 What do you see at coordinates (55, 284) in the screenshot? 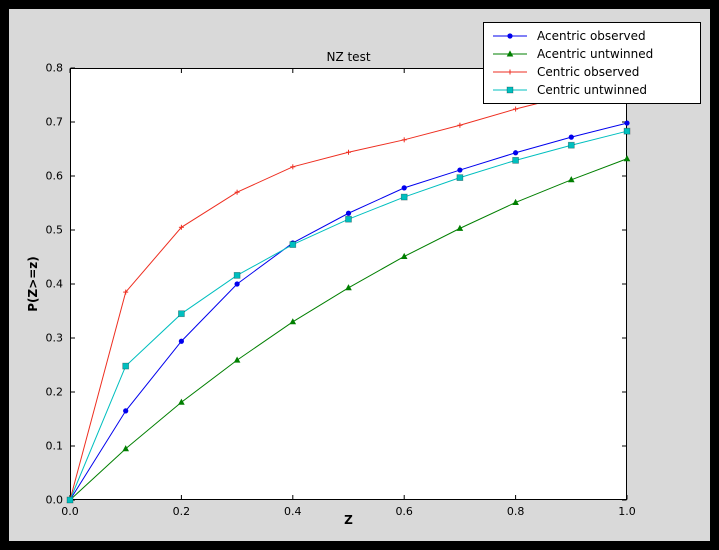
I see `y-tick-label: 0.4` at bounding box center [55, 284].